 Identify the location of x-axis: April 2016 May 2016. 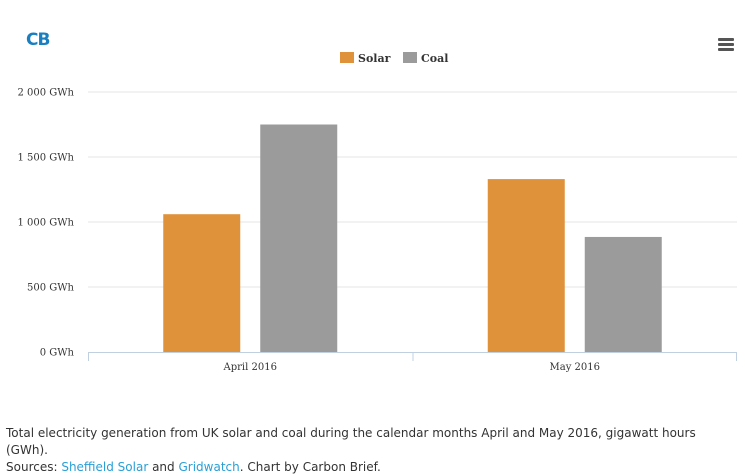
(412, 362).